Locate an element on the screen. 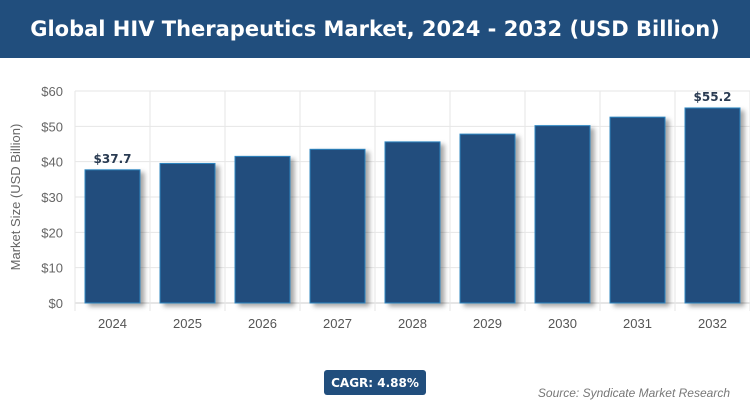  x-tick-label: 2031 is located at coordinates (637, 323).